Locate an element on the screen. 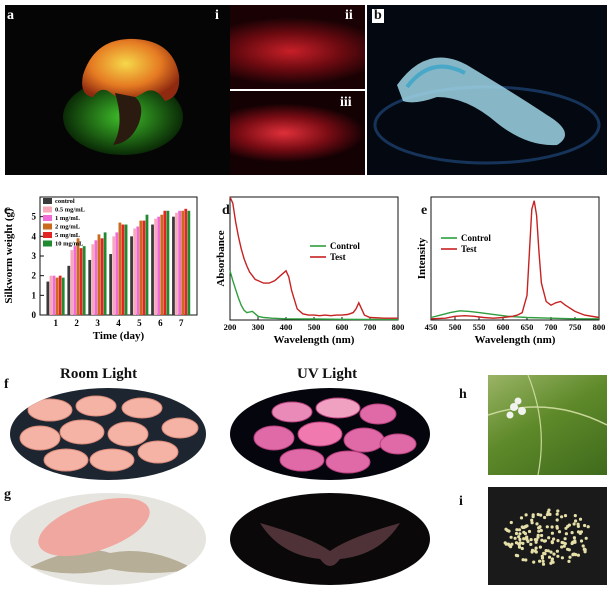  y-tick-label: 1 is located at coordinates (34, 295).